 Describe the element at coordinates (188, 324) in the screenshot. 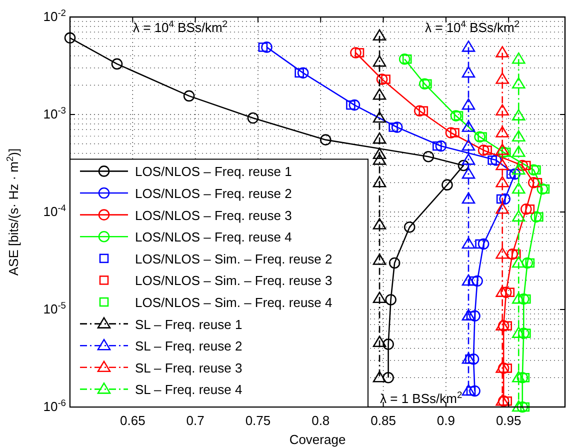

I see `legend-label: SL – Freq. reuse 1` at that location.